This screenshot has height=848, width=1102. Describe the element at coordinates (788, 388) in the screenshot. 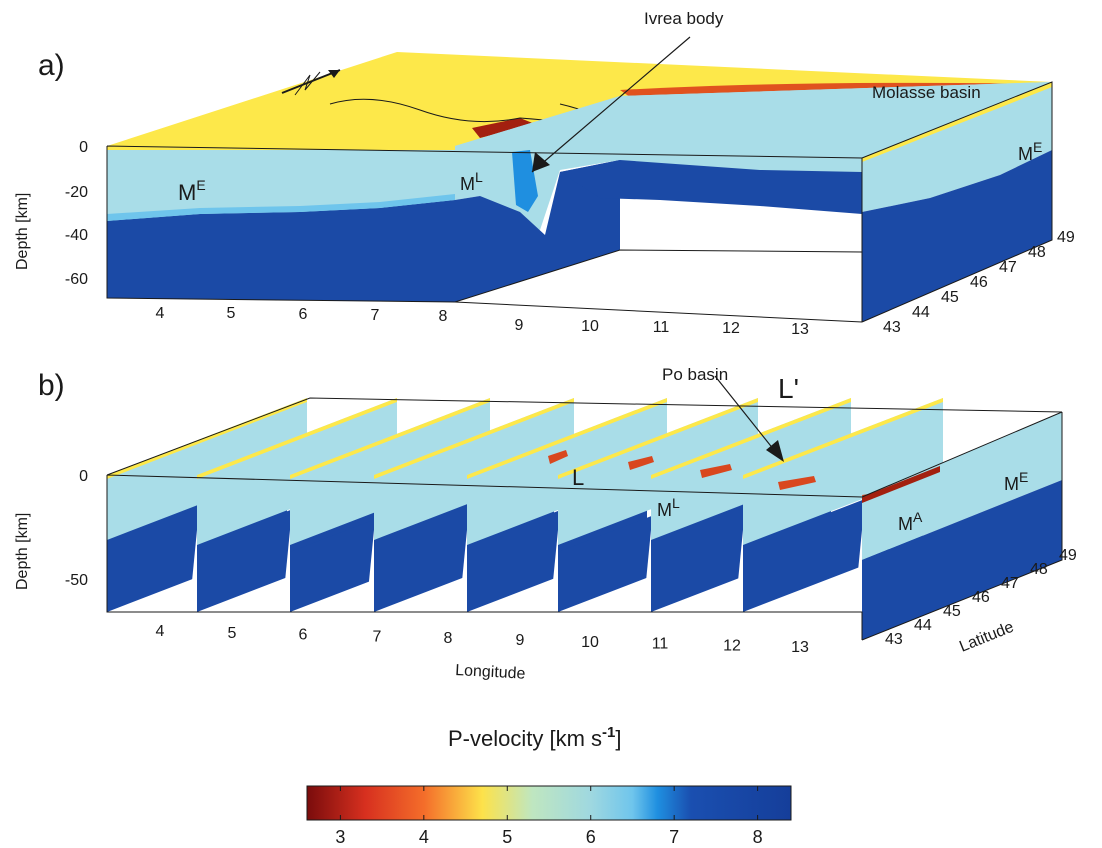

I see `panel-b-line-l-prime: L'` at that location.